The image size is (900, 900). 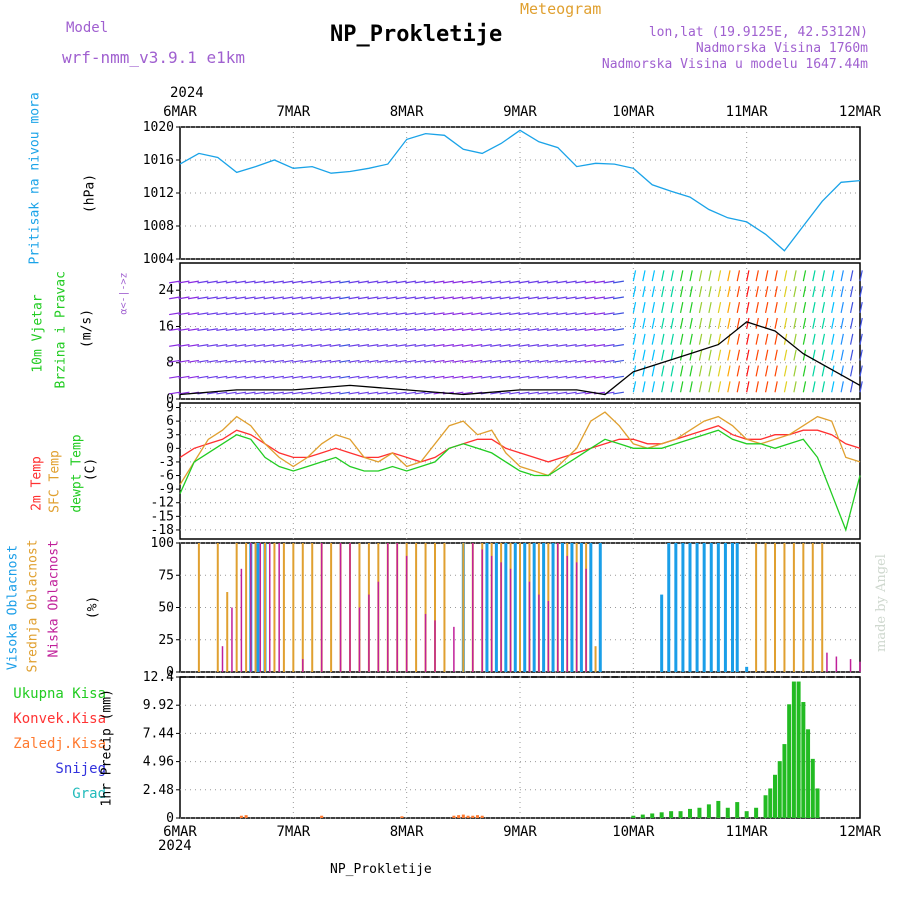 I want to click on frz-precip-bar, so click(x=454, y=816).